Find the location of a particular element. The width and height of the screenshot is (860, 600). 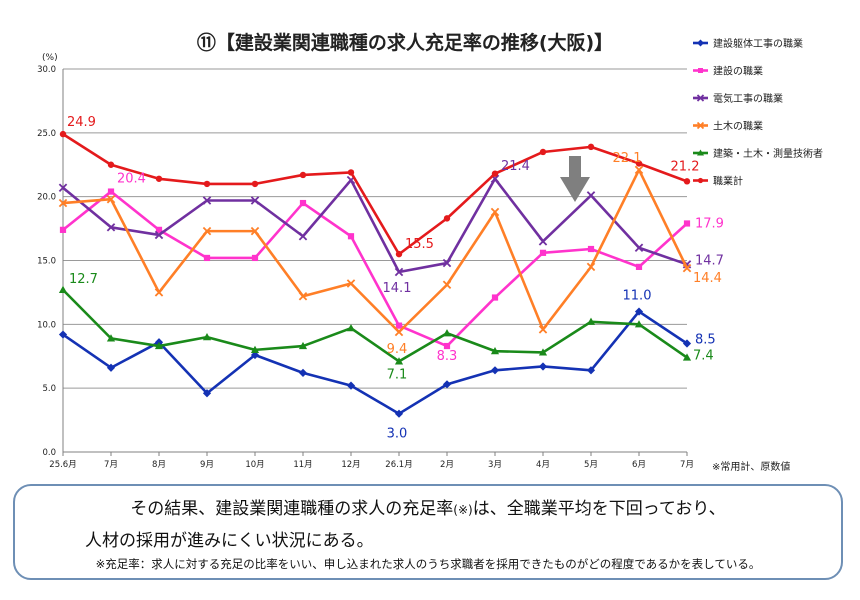

chart-title: ⑪【建設業関連職種の求人充足率の推移(大阪)】 is located at coordinates (405, 42).